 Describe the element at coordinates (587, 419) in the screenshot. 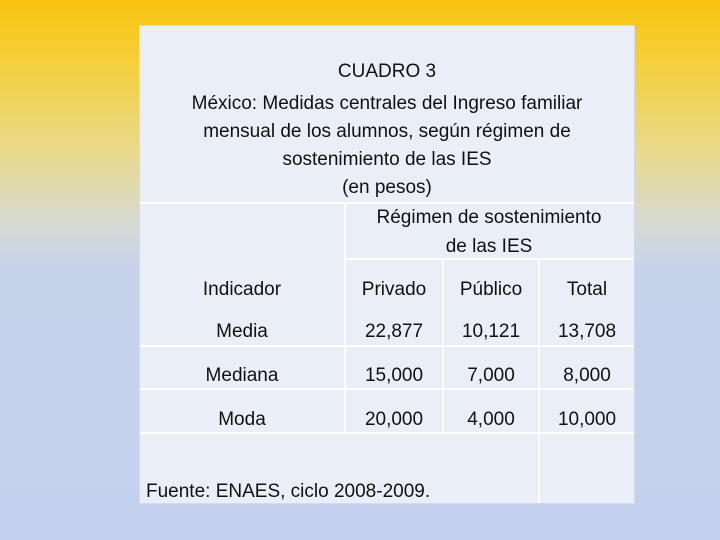

I see `cell-moda-total: 10,000` at that location.